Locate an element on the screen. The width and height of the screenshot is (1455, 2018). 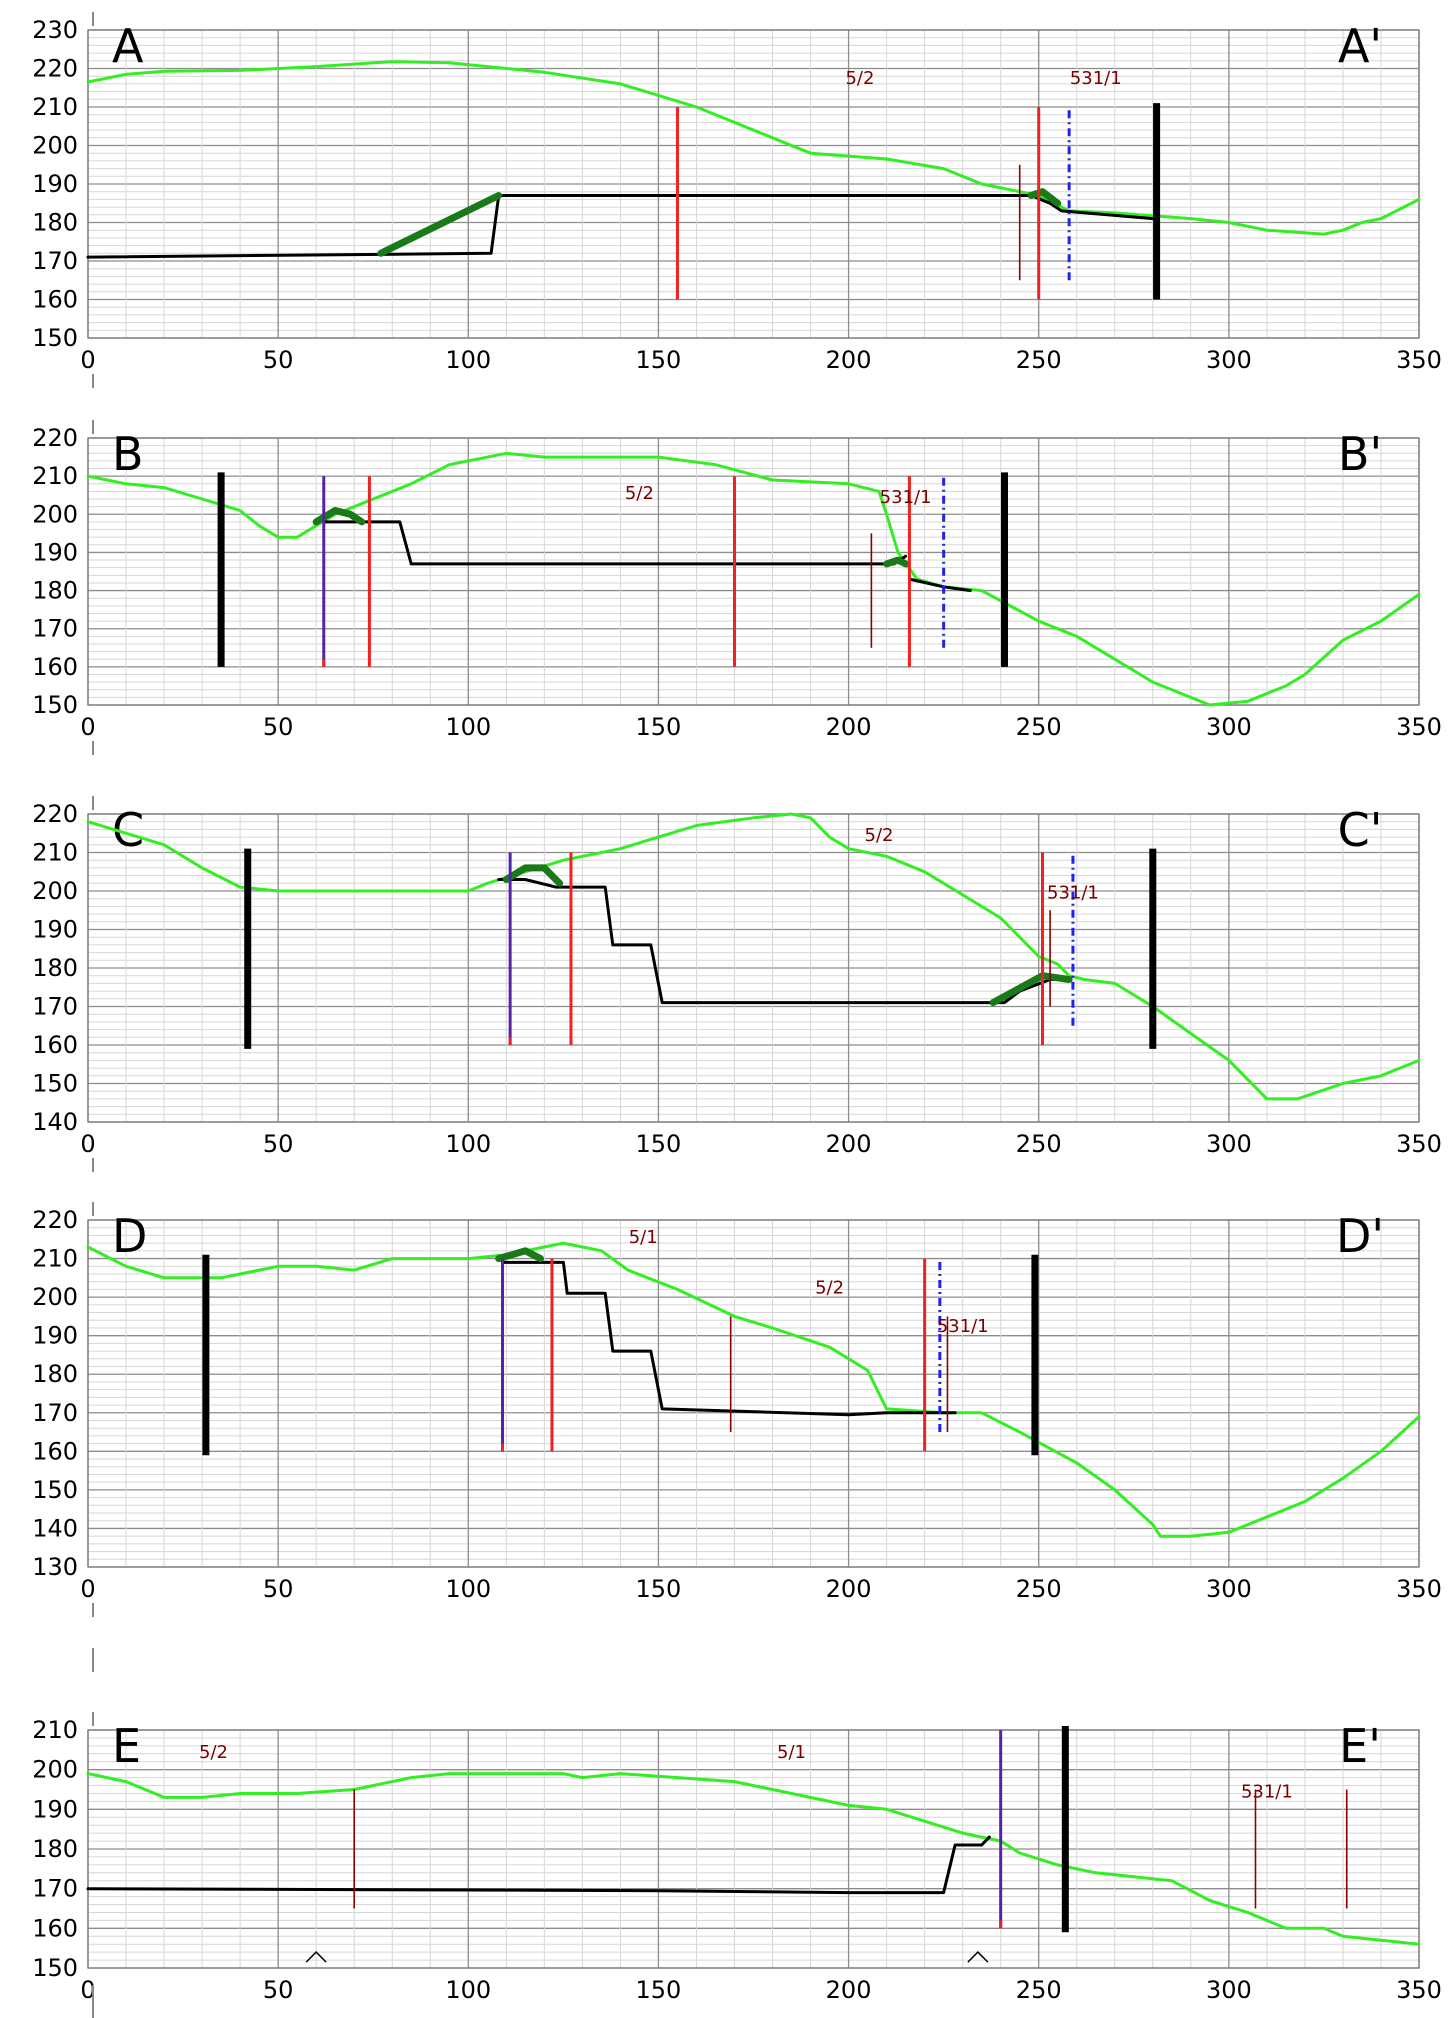
section-end-label: B' is located at coordinates (1360, 454).